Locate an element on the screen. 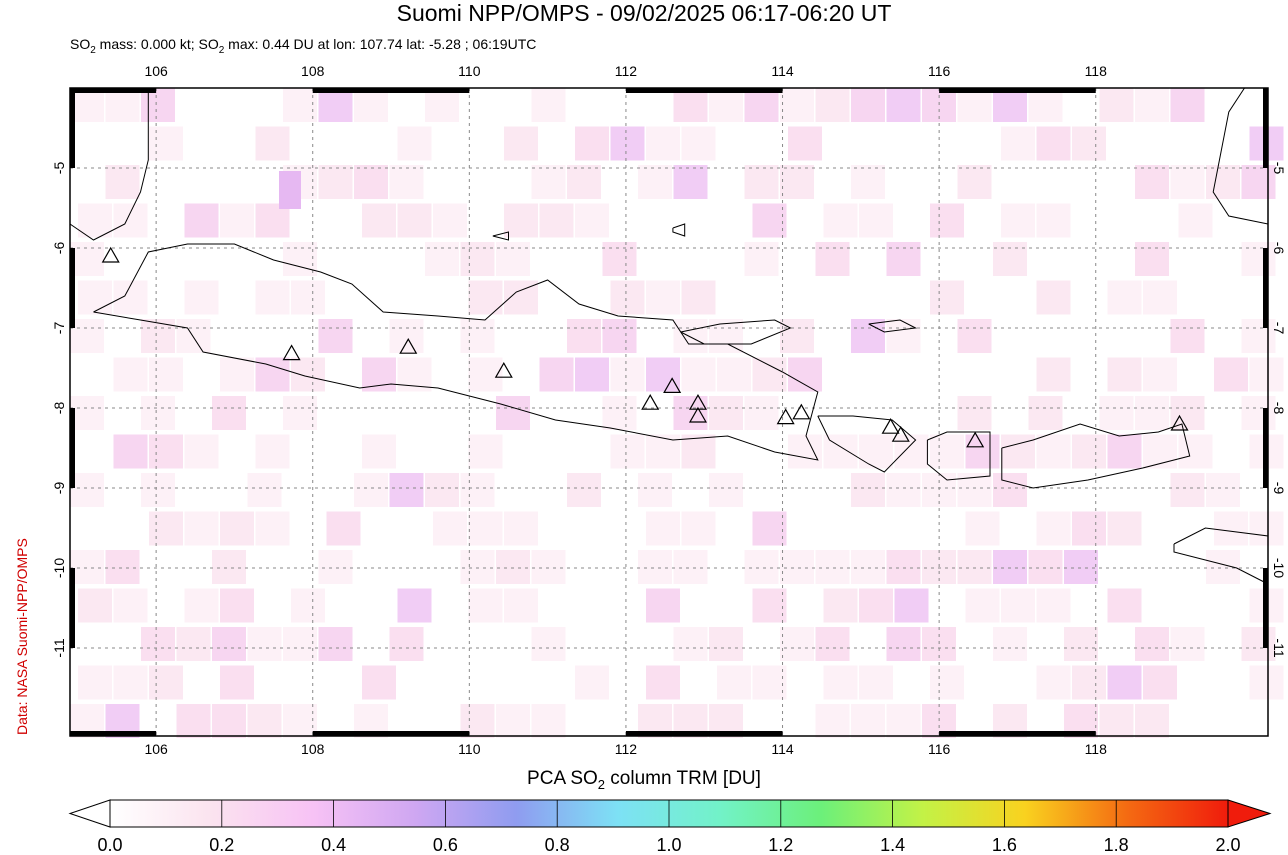 This screenshot has height=855, width=1288. coast-bawean is located at coordinates (679, 230).